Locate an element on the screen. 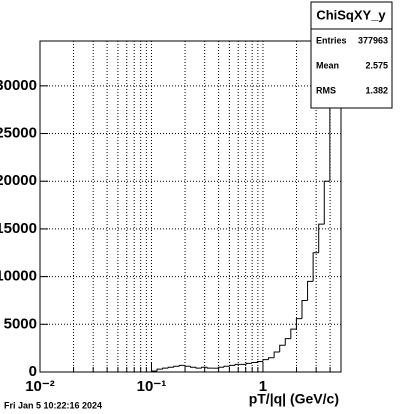 This screenshot has width=400, height=414. chart-title: ChiSqXY_y is located at coordinates (351, 14).